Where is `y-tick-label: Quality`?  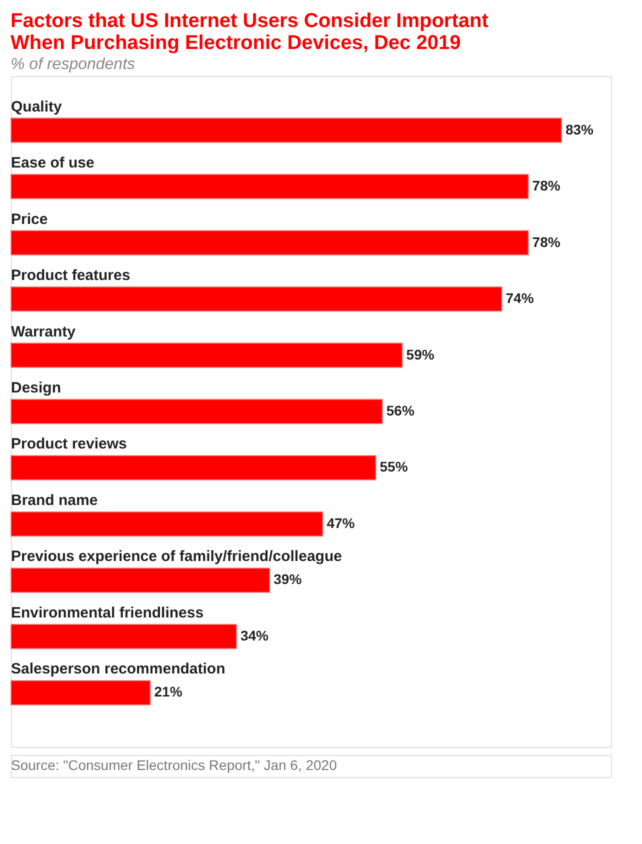 y-tick-label: Quality is located at coordinates (36, 107).